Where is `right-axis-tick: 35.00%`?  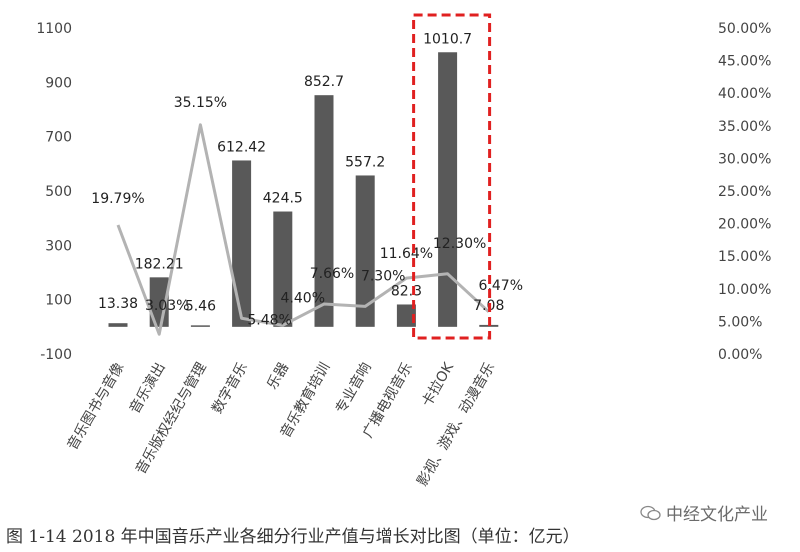 right-axis-tick: 35.00% is located at coordinates (744, 127).